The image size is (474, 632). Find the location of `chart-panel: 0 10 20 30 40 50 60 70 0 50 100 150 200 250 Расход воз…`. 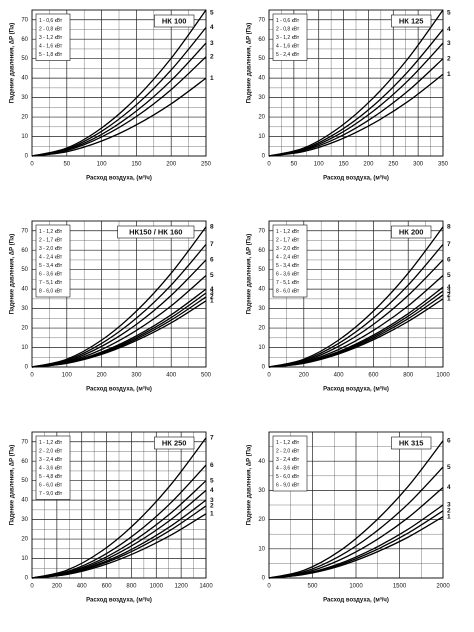

chart-panel: 0 10 20 30 40 50 60 70 0 50 100 150 200 250 Расход воз… is located at coordinates (112, 95).